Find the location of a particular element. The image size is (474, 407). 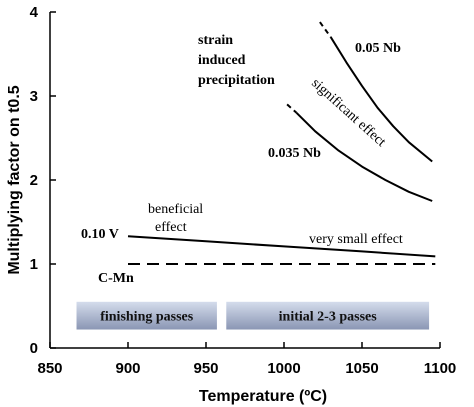

label-010-v: 0.10 V is located at coordinates (100, 234).